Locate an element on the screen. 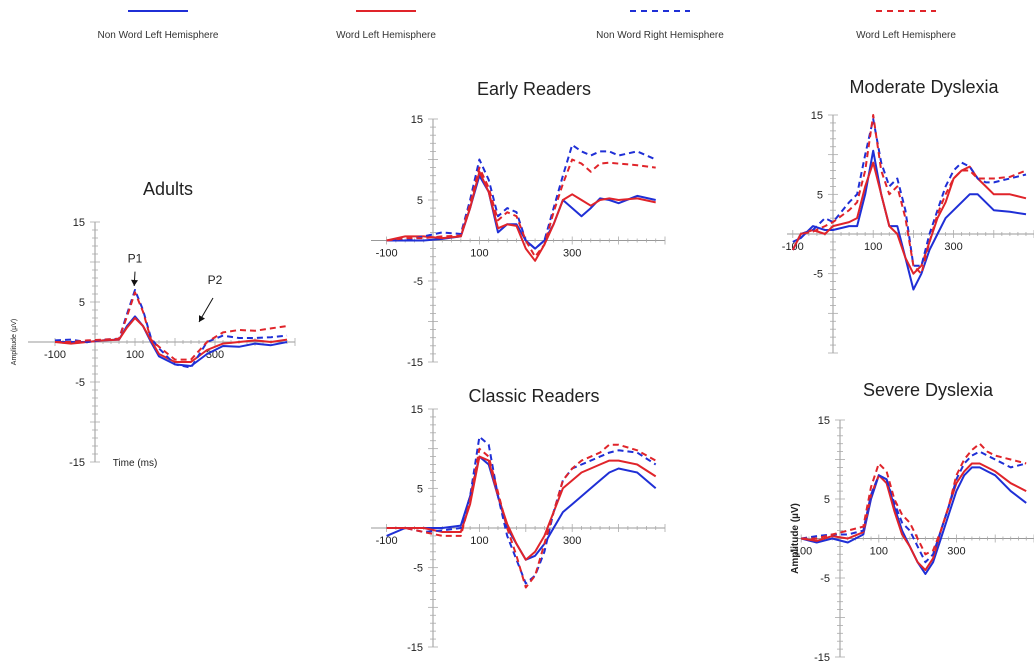  legend-label-nonword-right: Non Word Right Hemisphere is located at coordinates (660, 35).